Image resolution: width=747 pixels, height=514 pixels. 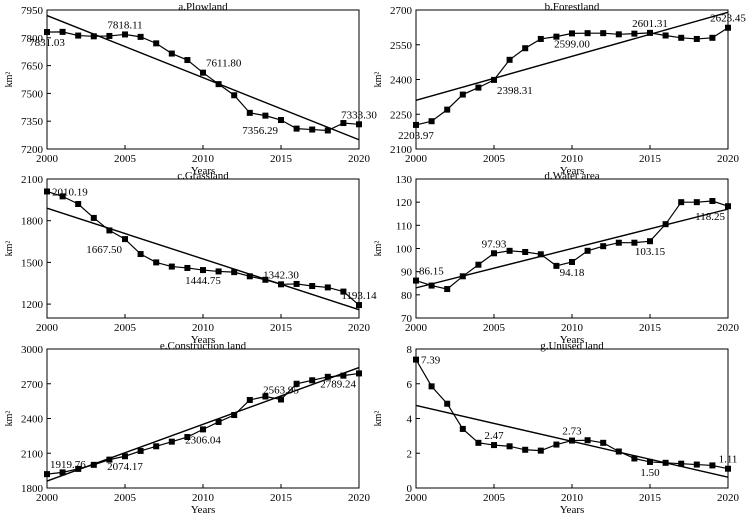 I want to click on data-label: 1.11, so click(x=728, y=460).